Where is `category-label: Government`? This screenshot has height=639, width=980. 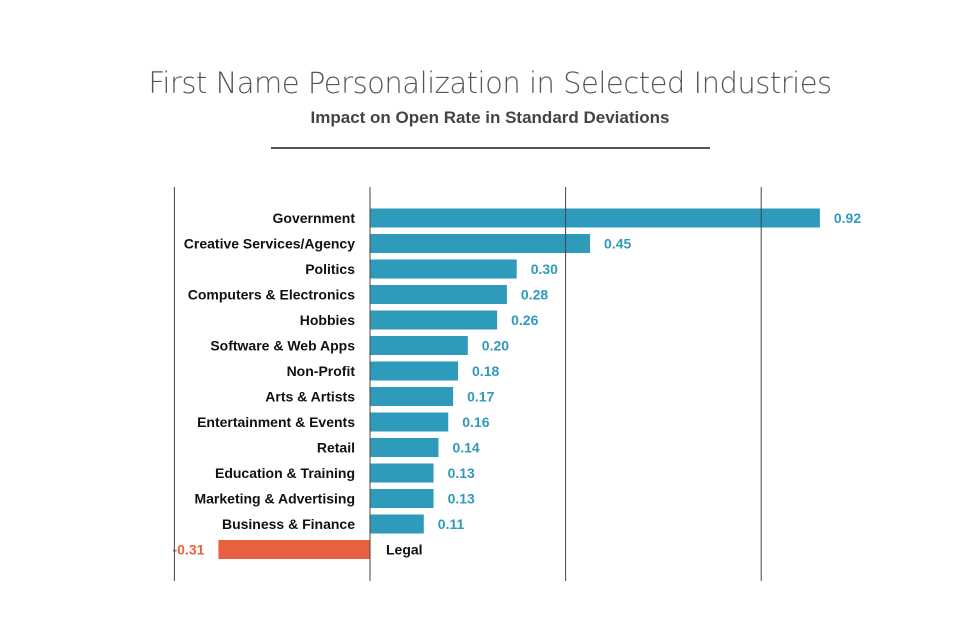
category-label: Government is located at coordinates (314, 218).